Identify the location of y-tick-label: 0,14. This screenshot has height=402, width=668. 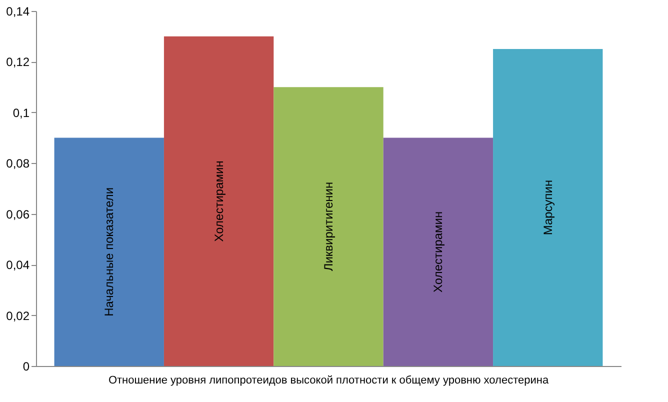
(18, 11).